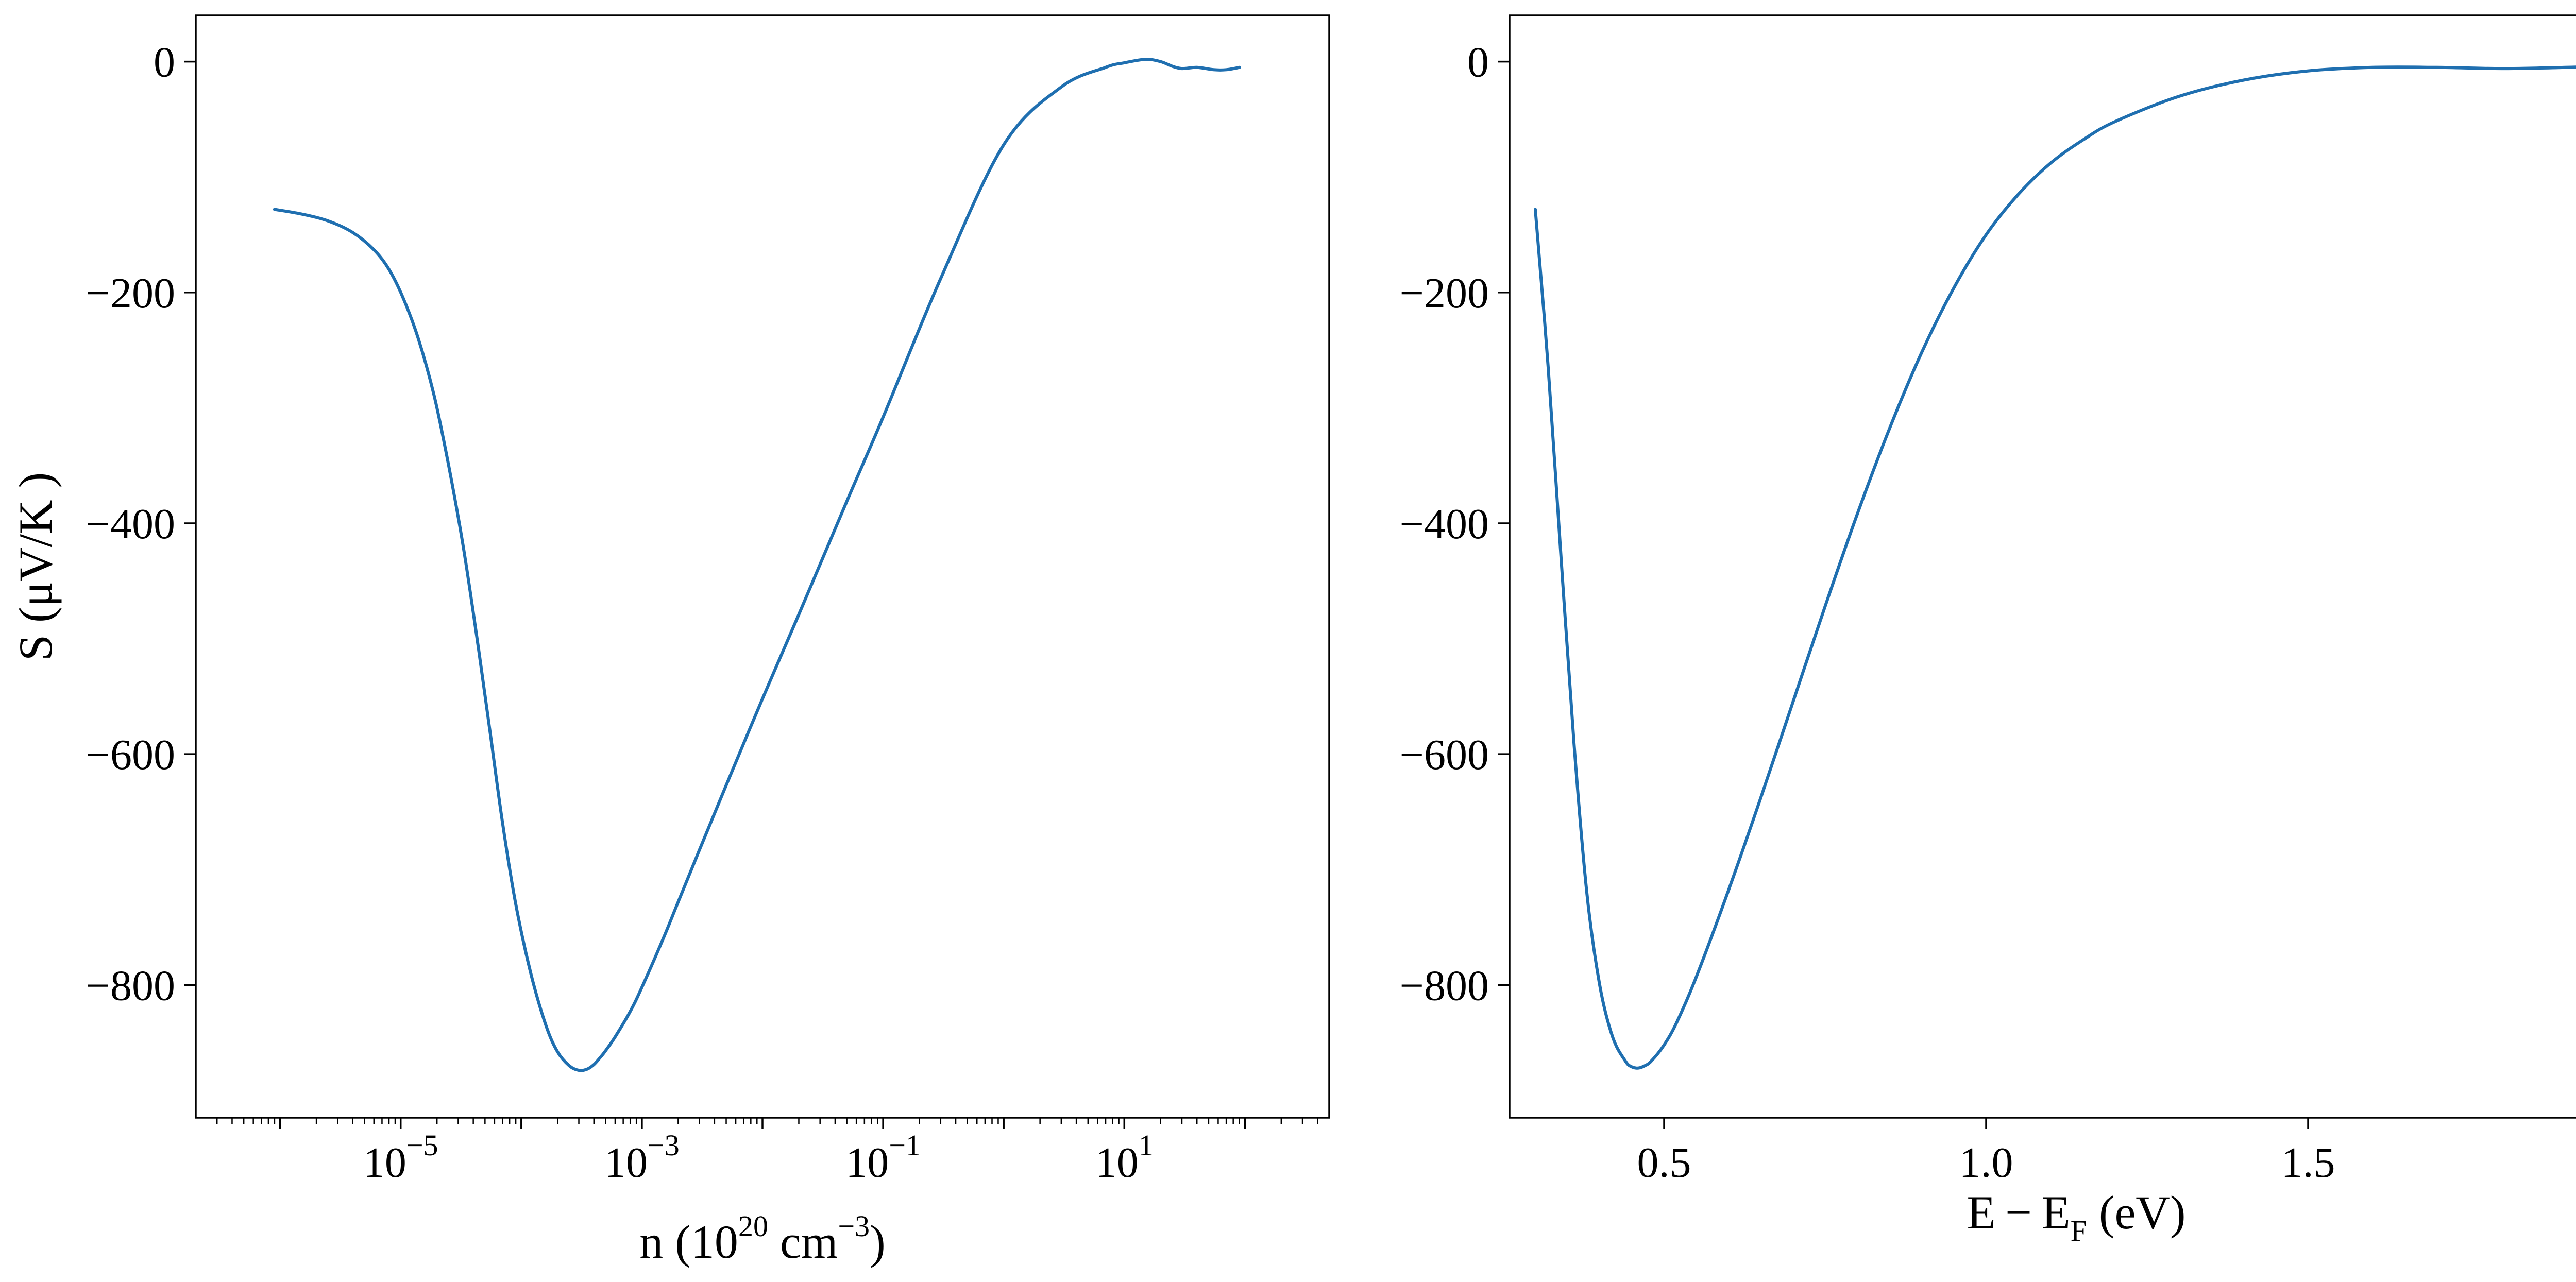 The image size is (2576, 1282). I want to click on right-x-tick-label-1: 1.0, so click(1986, 1163).